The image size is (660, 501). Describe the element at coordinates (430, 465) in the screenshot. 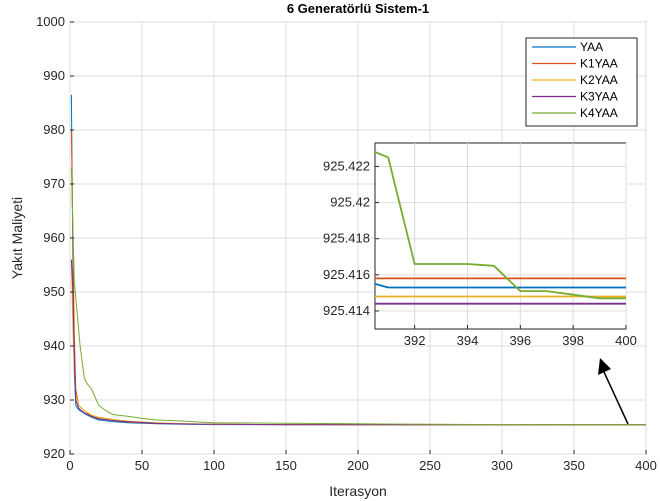

I see `x-tick-label: 250` at that location.